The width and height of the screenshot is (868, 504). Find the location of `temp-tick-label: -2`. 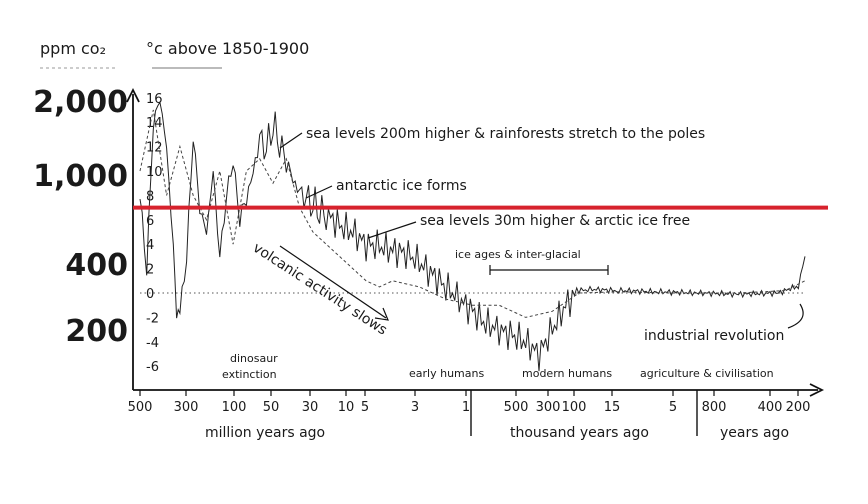

temp-tick-label: -2 is located at coordinates (152, 318).